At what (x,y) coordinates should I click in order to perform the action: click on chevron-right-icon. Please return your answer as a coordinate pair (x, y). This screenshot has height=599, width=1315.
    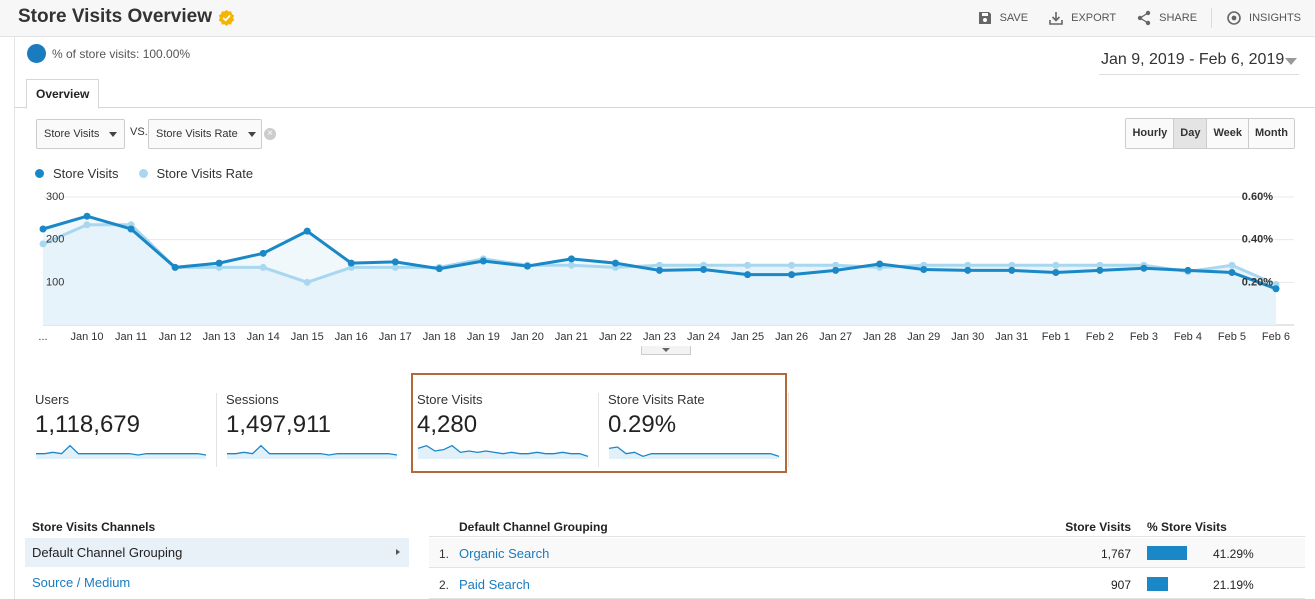
    Looking at the image, I should click on (398, 552).